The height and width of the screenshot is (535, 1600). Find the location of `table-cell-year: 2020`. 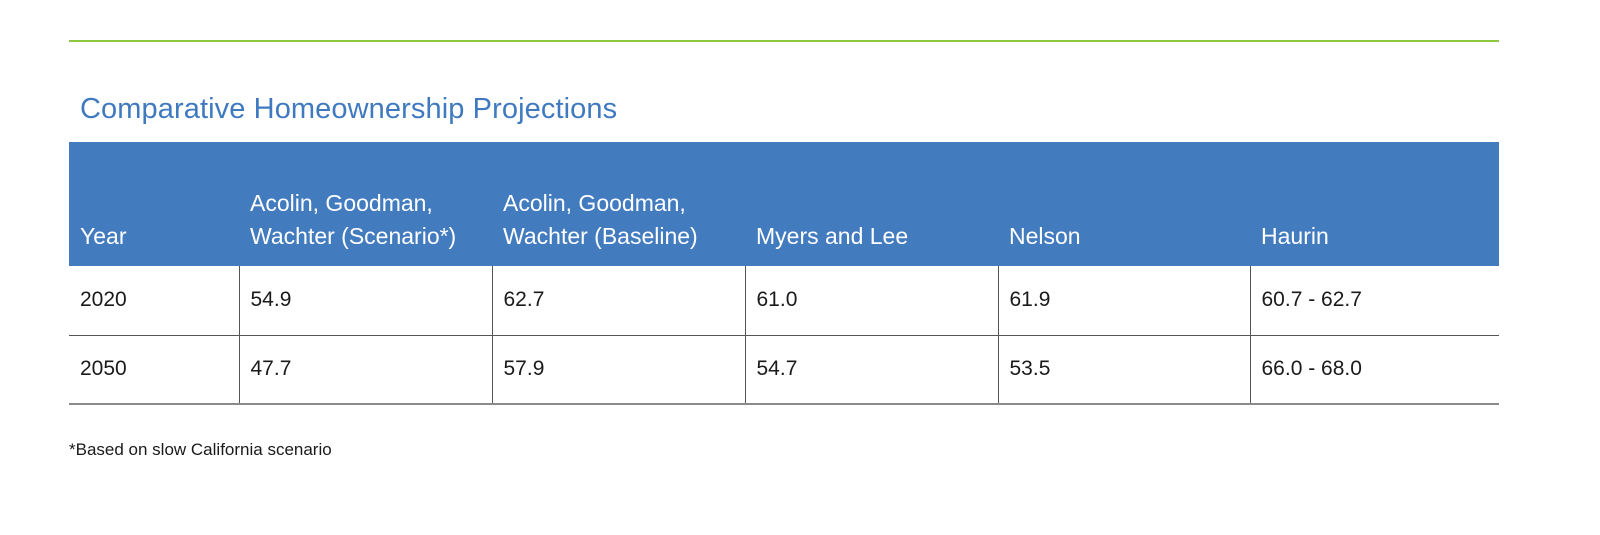

table-cell-year: 2020 is located at coordinates (154, 301).